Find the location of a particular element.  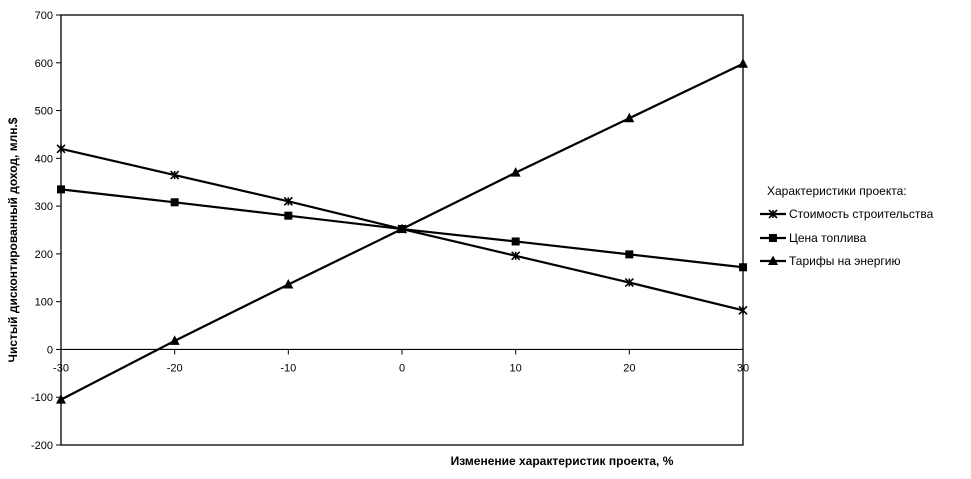

legend-label: Стоимость строительства is located at coordinates (861, 214).